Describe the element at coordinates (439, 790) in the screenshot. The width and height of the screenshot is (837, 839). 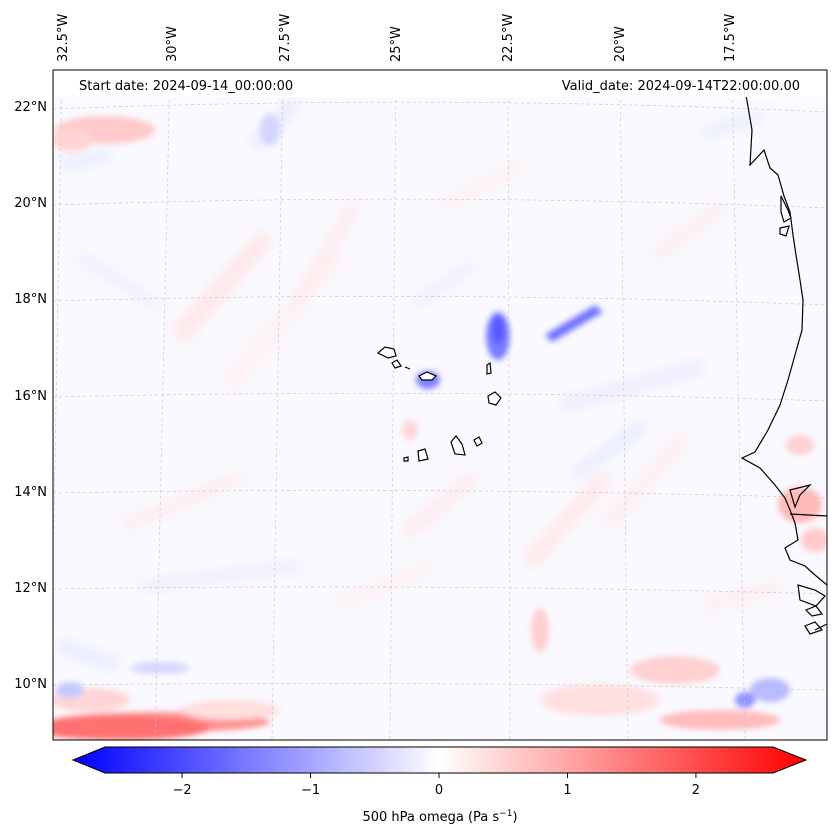
I see `colorbar-tick-label: 0` at that location.